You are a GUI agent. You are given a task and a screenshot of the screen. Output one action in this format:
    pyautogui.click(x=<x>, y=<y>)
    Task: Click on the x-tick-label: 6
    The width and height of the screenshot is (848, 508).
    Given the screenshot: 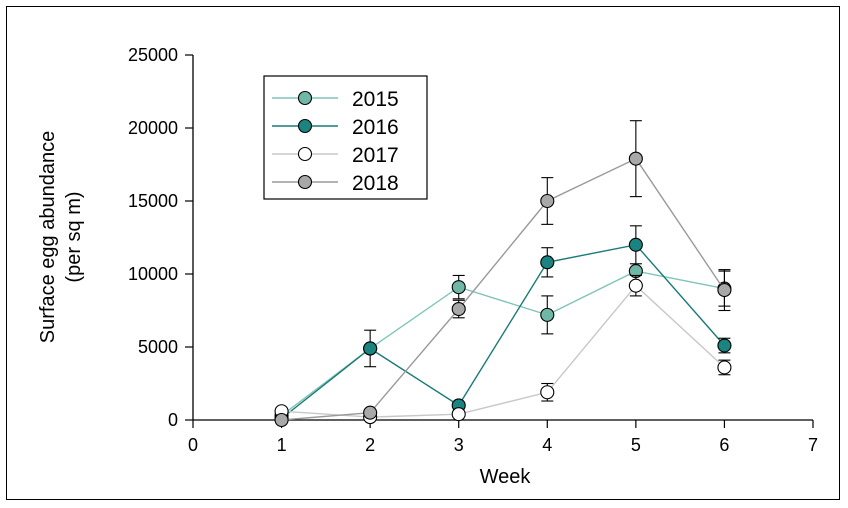 What is the action you would take?
    pyautogui.click(x=724, y=445)
    